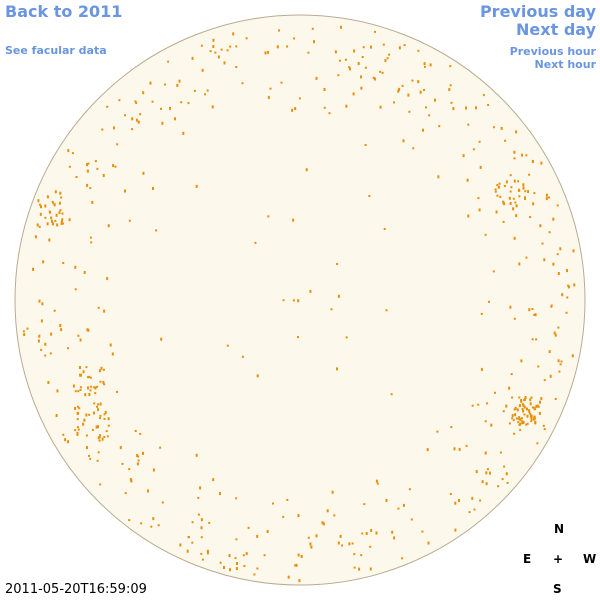  I want to click on back-link: Back to 2011, so click(64, 11).